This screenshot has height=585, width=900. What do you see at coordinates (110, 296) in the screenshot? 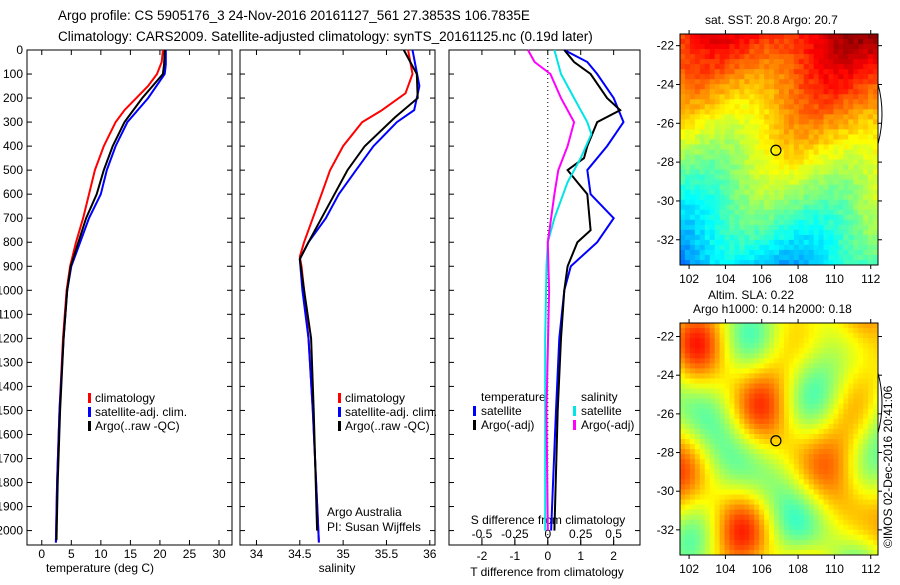
I see `series-satellite-adj-clim-` at bounding box center [110, 296].